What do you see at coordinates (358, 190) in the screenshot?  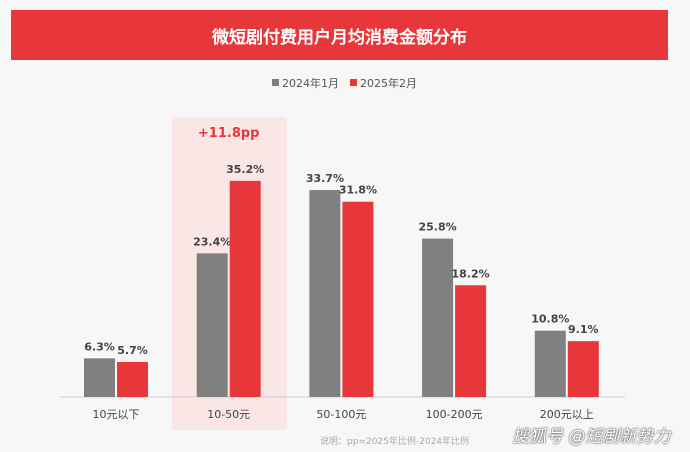 I see `data-label: 31.8%` at bounding box center [358, 190].